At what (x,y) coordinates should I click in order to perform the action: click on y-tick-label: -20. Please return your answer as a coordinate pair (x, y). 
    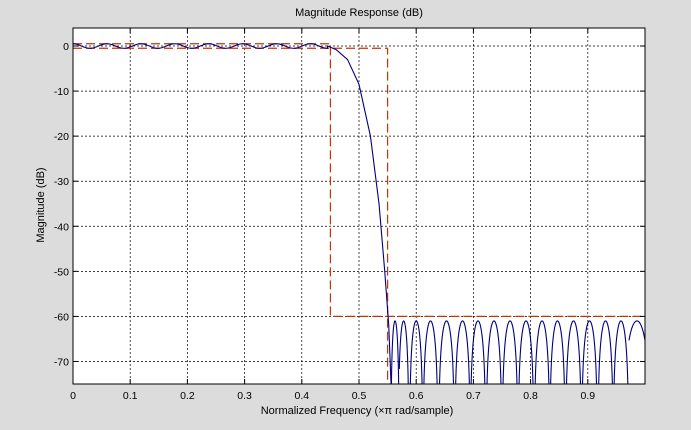
    Looking at the image, I should click on (61, 137).